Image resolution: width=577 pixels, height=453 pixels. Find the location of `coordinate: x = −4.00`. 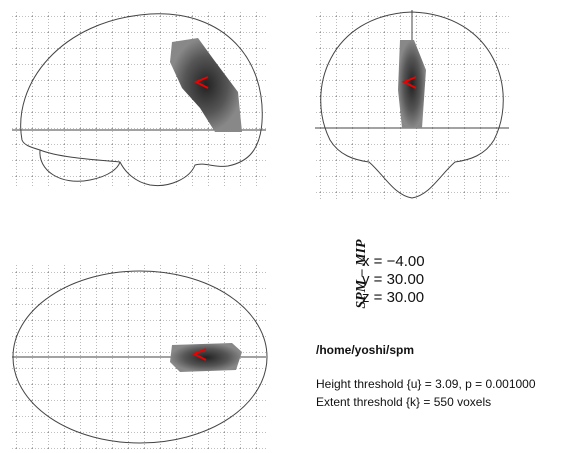

coordinate: x = −4.00 is located at coordinates (393, 261).